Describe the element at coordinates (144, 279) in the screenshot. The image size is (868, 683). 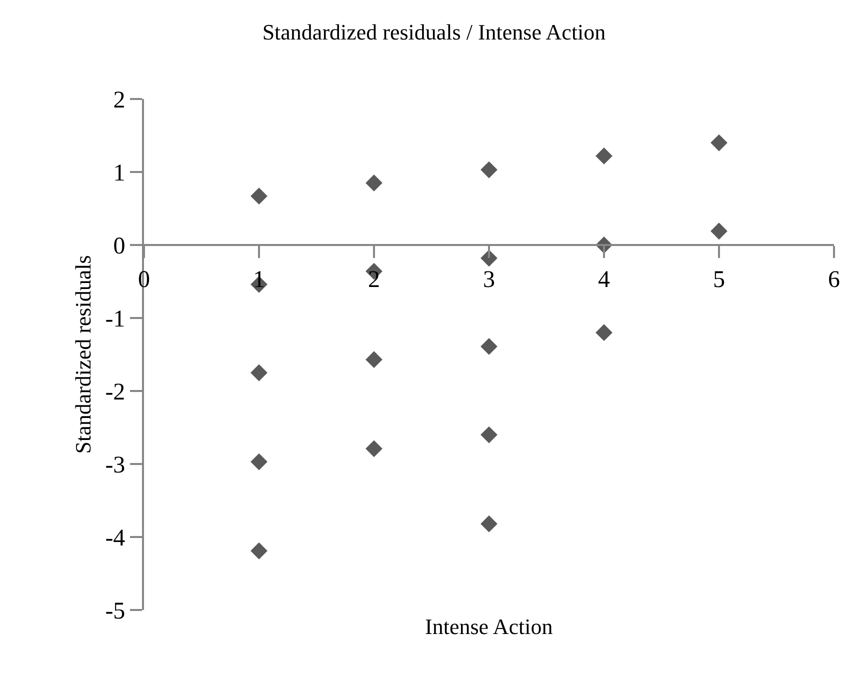
I see `x-tick-label: 0` at that location.